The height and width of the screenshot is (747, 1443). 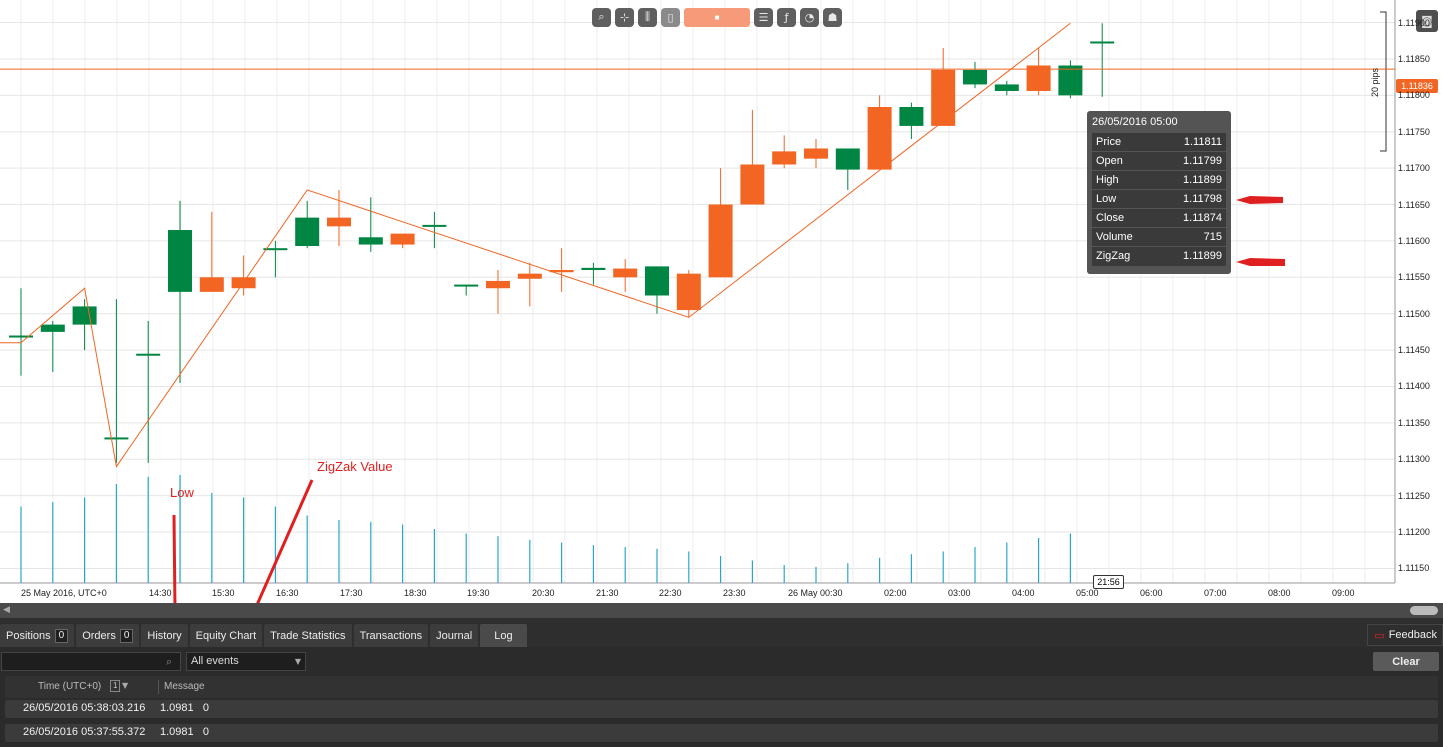 I want to click on tab-transactions: Transactions, so click(x=391, y=635).